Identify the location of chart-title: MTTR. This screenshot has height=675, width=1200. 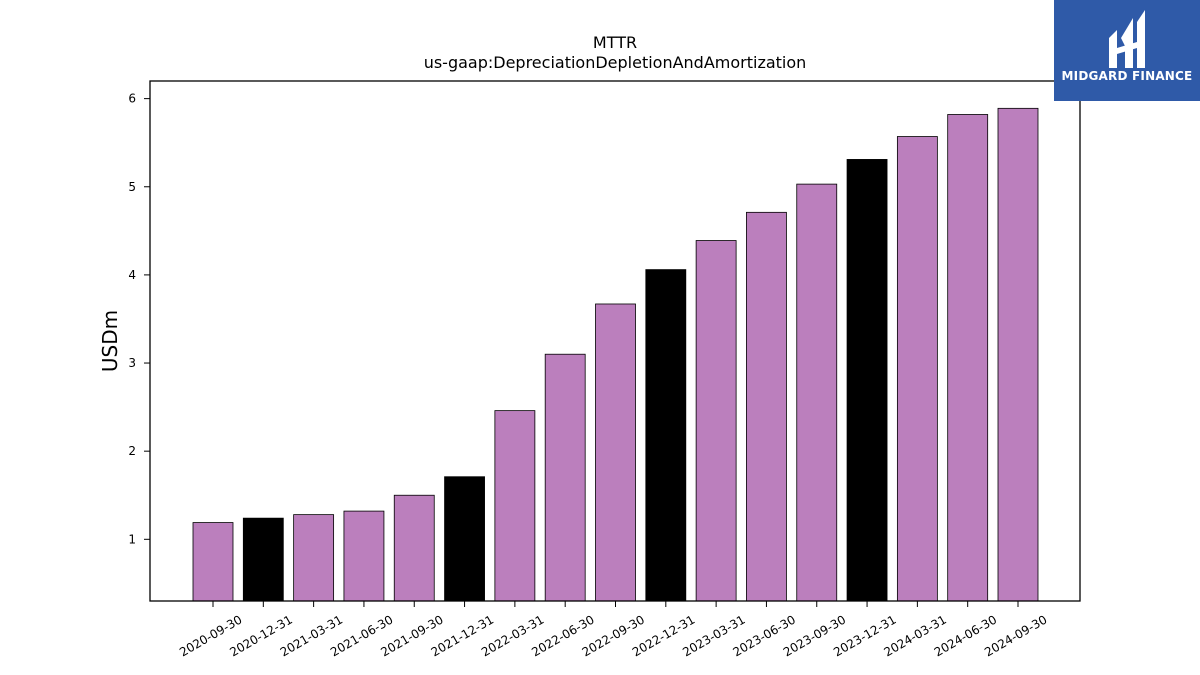
(615, 42).